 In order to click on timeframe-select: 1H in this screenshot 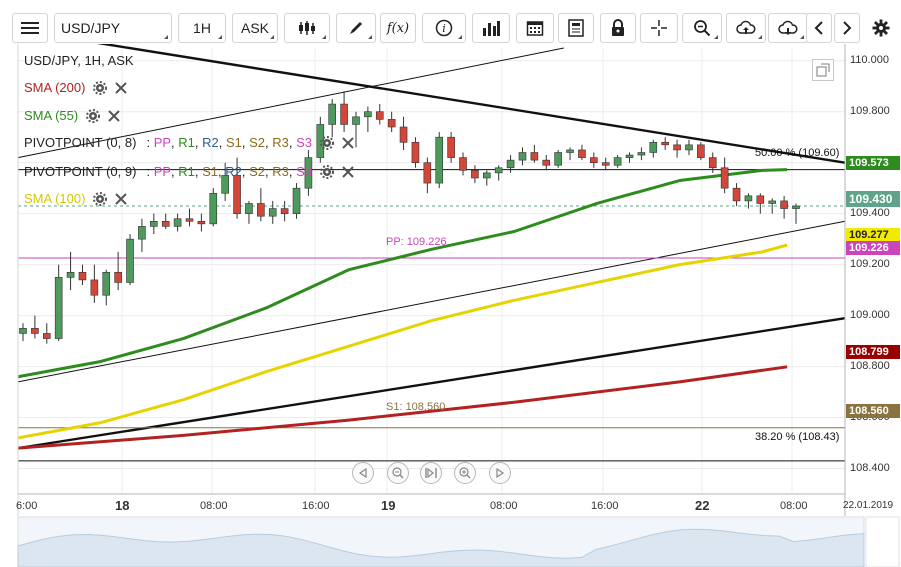, I will do `click(202, 28)`.